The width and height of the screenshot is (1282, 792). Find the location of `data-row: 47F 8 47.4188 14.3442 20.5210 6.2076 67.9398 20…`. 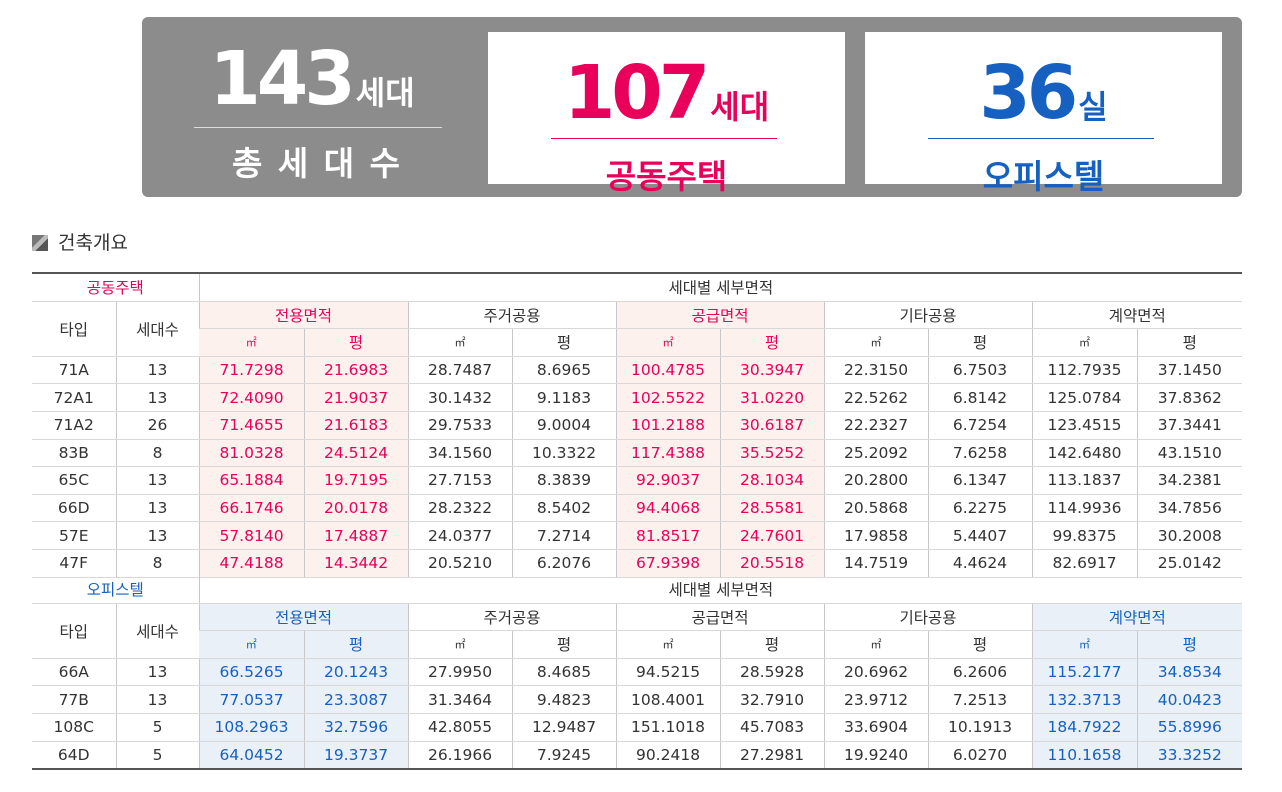

data-row: 47F 8 47.4188 14.3442 20.5210 6.2076 67.9398 20… is located at coordinates (637, 563).